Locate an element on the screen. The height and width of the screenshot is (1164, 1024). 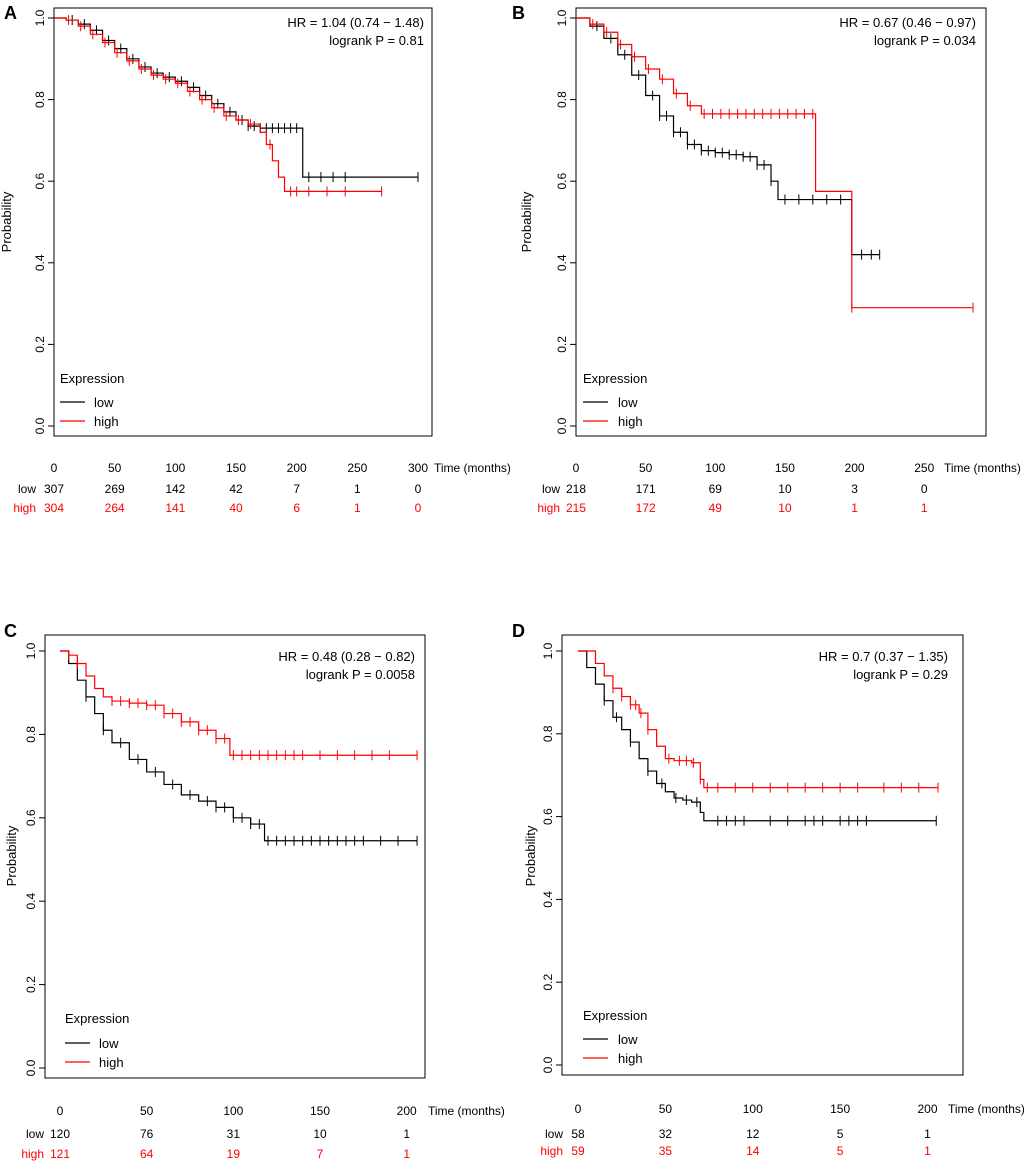
at-risk-high-value: 19 is located at coordinates (234, 1154).